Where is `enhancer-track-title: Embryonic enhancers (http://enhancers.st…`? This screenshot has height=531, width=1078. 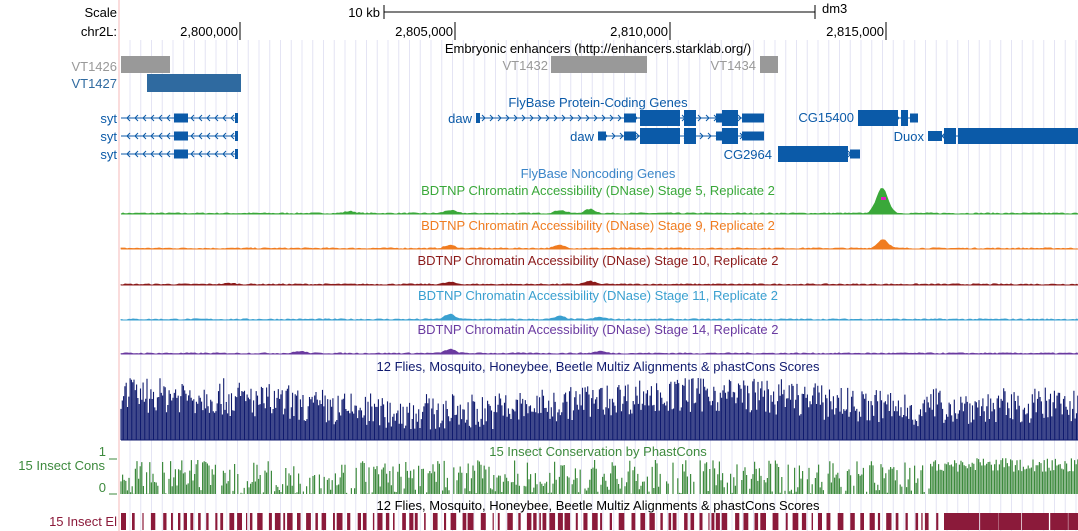 enhancer-track-title: Embryonic enhancers (http://enhancers.st… is located at coordinates (598, 48).